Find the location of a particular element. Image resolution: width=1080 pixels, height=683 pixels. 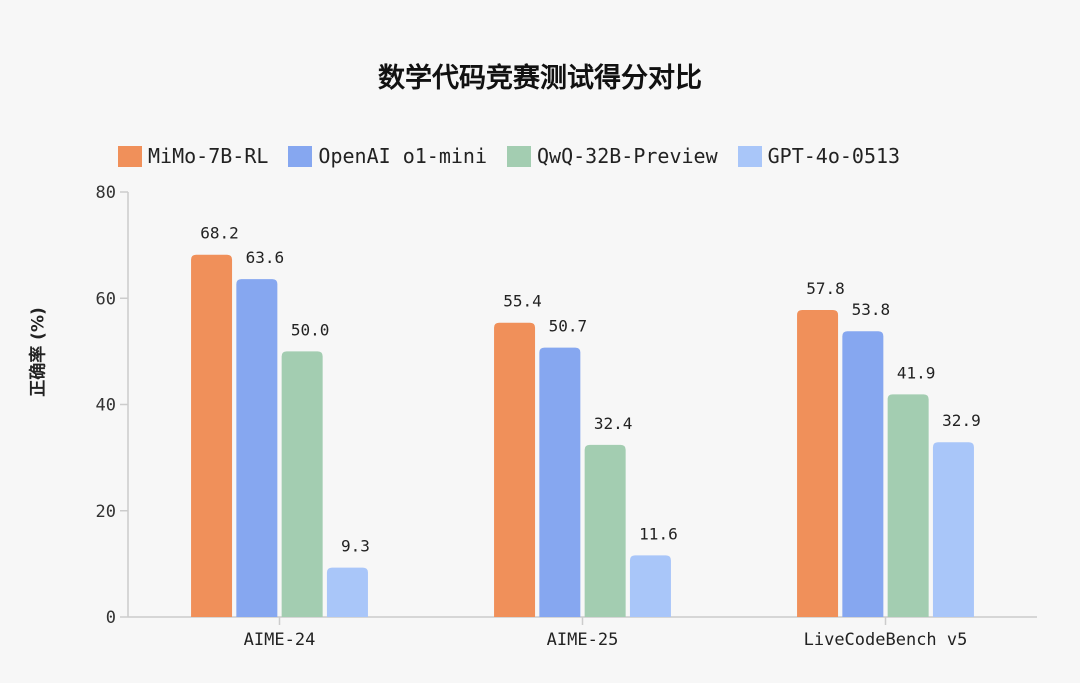

y-tick-label: 80 is located at coordinates (106, 193).